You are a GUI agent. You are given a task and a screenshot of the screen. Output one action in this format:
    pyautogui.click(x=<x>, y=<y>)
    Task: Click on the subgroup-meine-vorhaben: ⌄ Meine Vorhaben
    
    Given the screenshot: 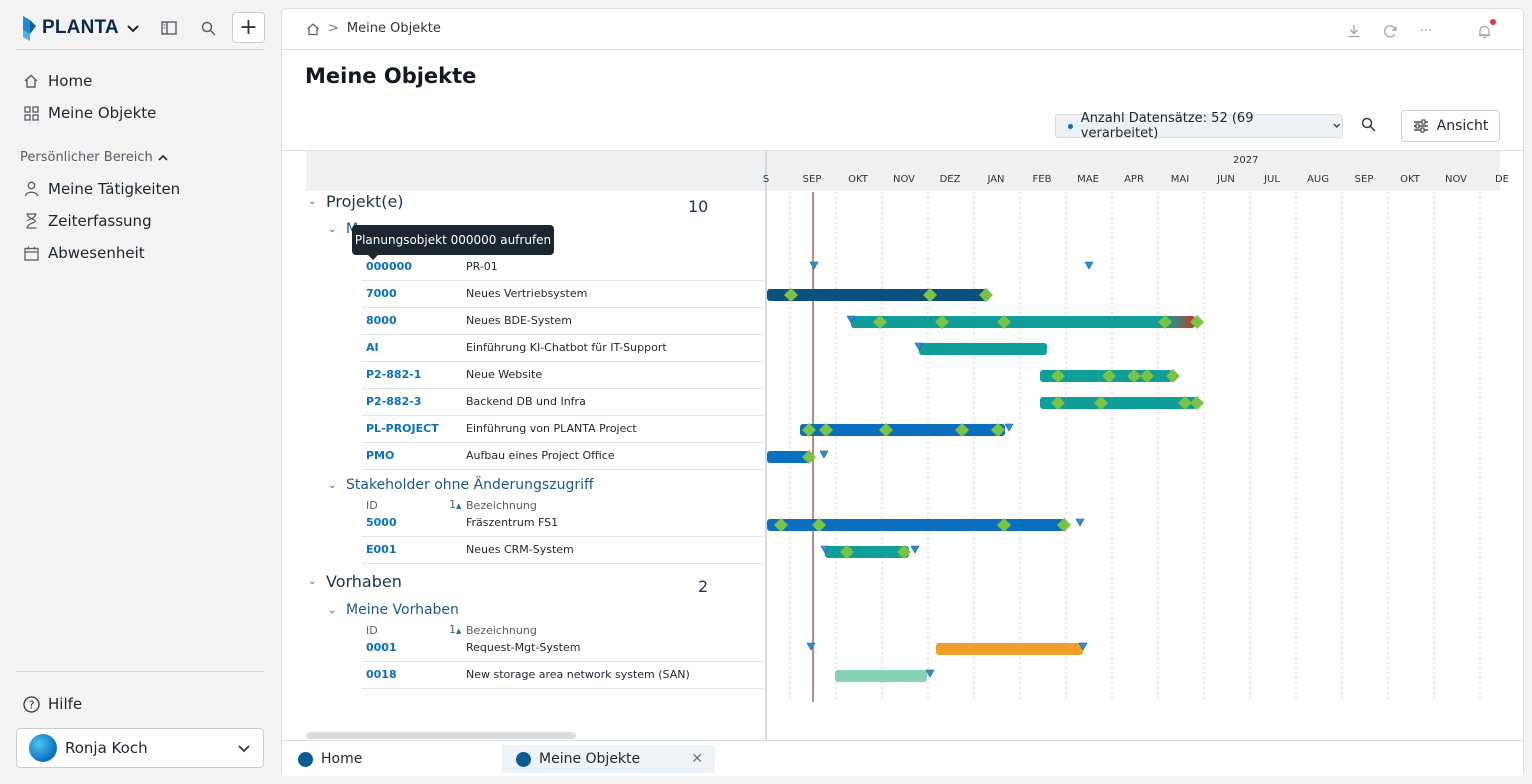 What is the action you would take?
    pyautogui.click(x=393, y=610)
    